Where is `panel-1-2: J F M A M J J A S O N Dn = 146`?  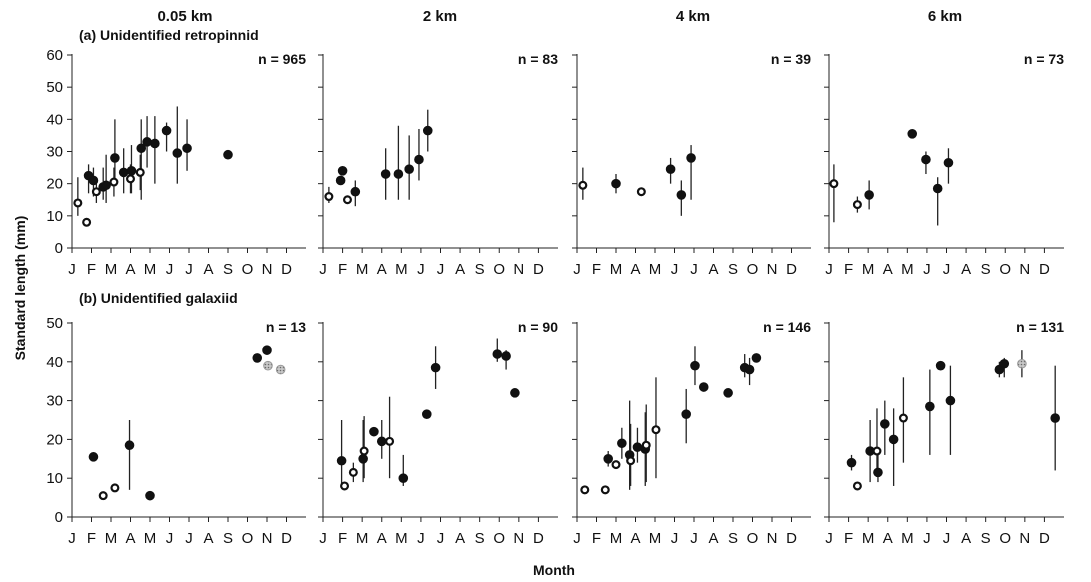 panel-1-2: J F M A M J J A S O N Dn = 146 is located at coordinates (691, 433).